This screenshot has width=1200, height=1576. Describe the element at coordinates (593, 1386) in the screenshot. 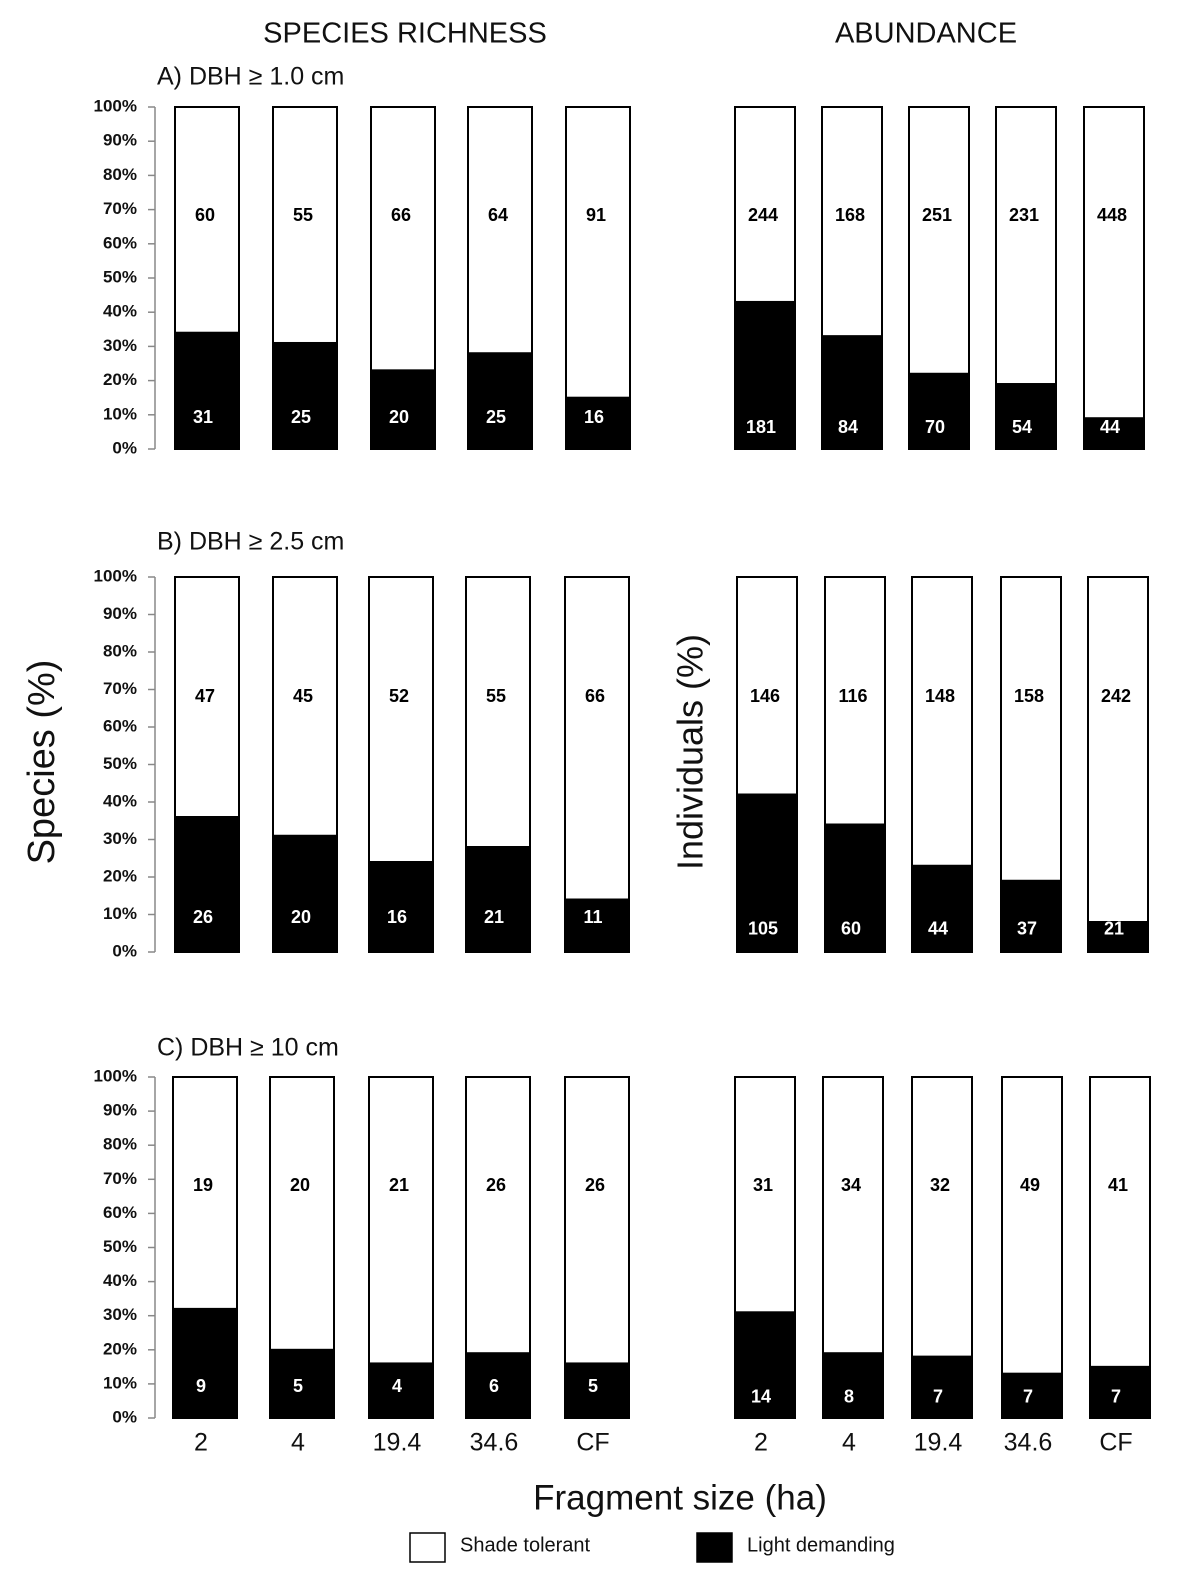

I see `count-label: 5` at that location.